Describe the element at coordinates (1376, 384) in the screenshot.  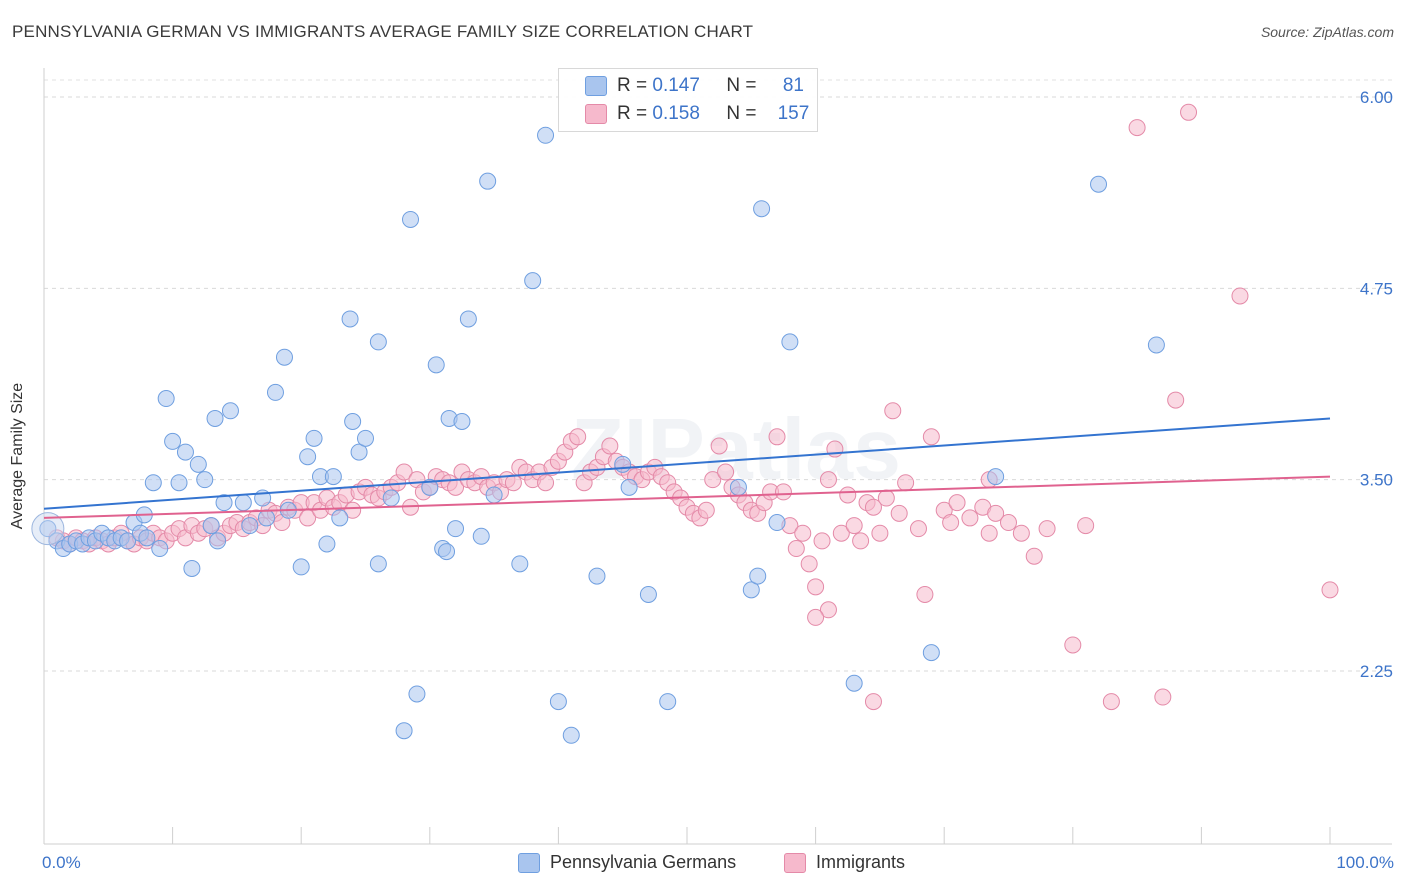
I see `y-tick-labels: 2.25 3.50 4.75 6.00` at that location.